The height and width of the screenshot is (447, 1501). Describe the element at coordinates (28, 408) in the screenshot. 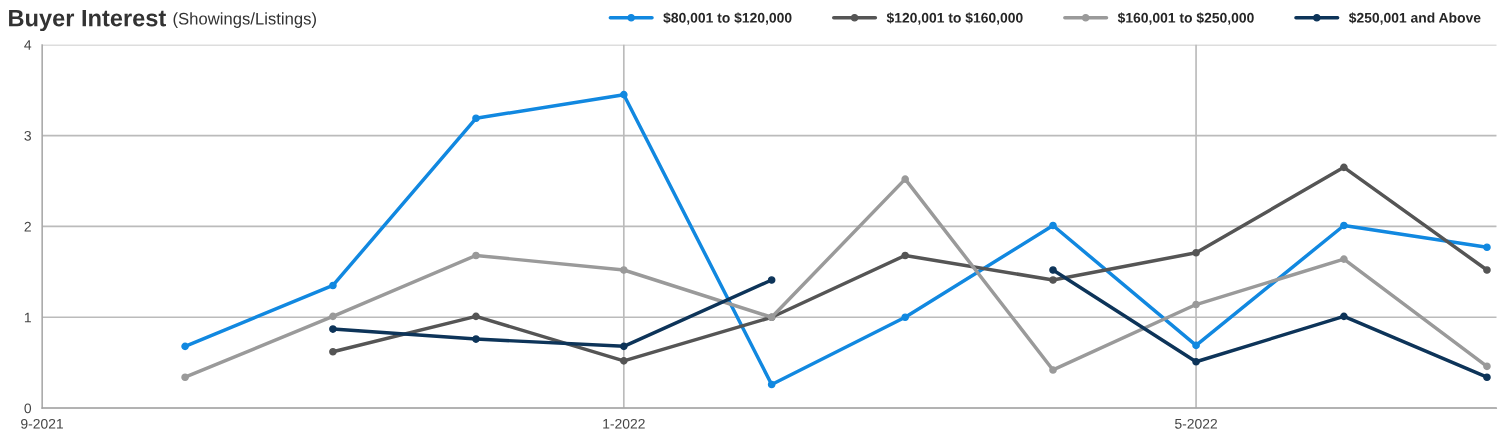

I see `y-tick-label: 0` at that location.